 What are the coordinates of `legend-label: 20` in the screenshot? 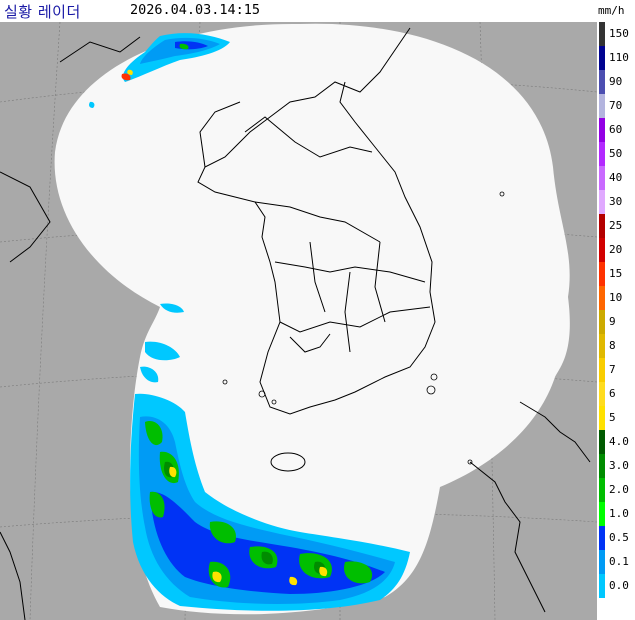 It's located at (616, 249).